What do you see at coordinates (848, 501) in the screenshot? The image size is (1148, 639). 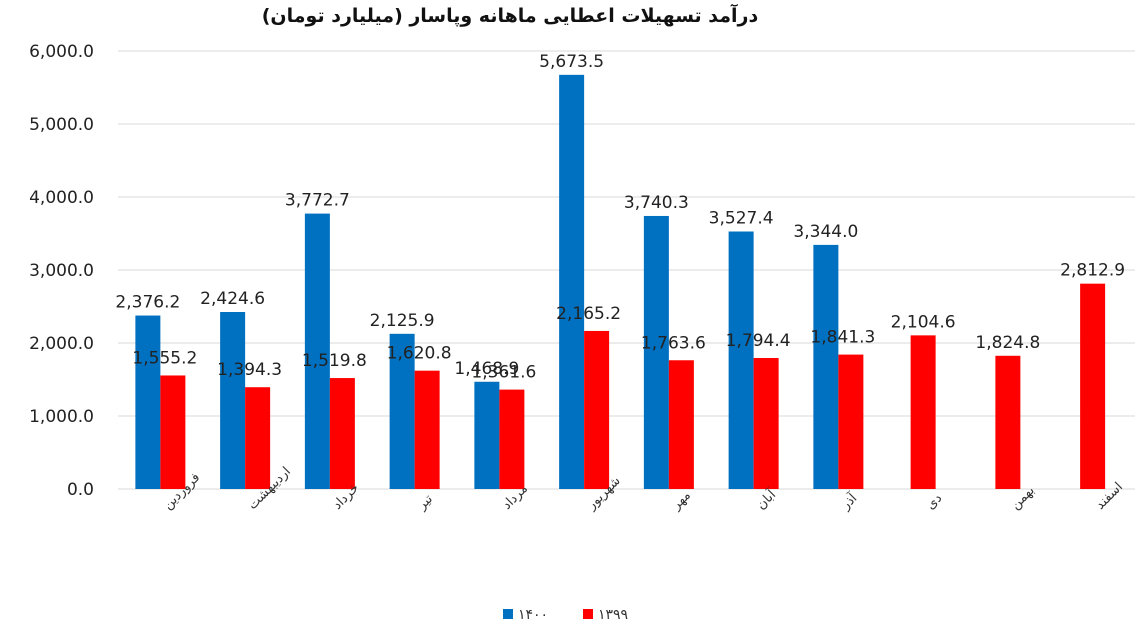 I see `x-tick-label: آذر` at bounding box center [848, 501].